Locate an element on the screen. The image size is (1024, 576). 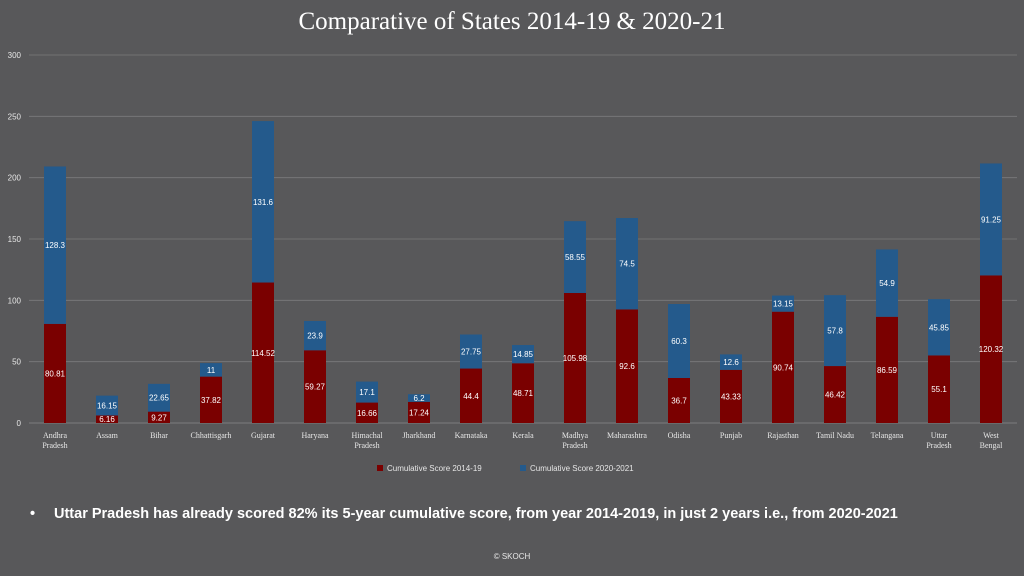
data-label-2020-21: 58.55 is located at coordinates (575, 257).